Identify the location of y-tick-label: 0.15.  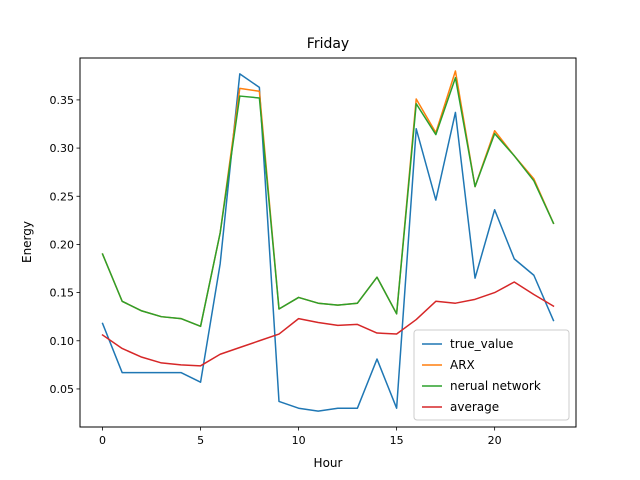
(62, 293).